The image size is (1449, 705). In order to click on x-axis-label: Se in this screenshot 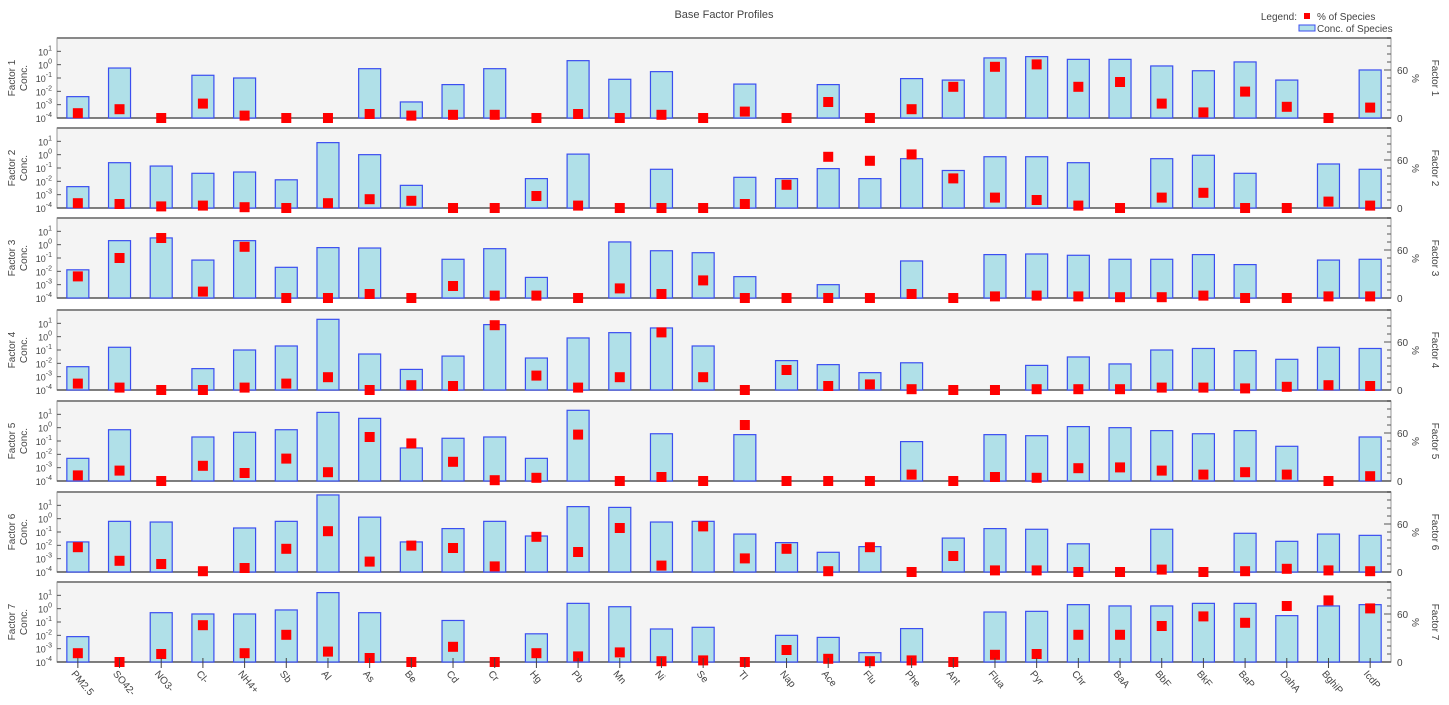, I will do `click(702, 677)`.